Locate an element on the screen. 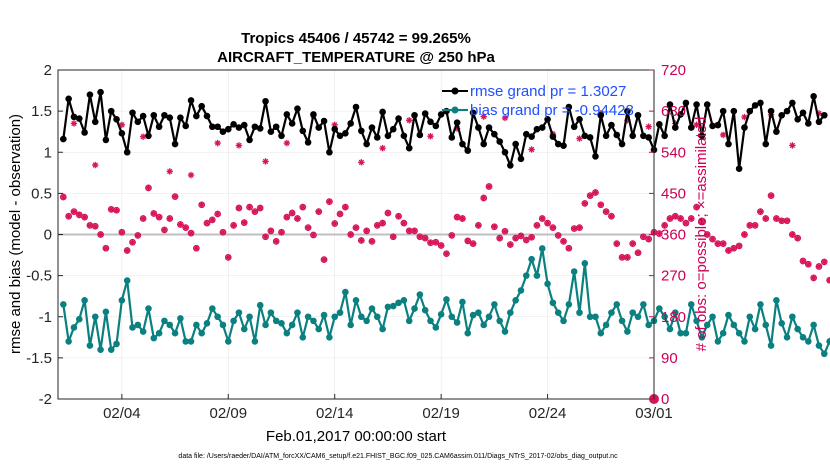  x-tick-label: 02/09 is located at coordinates (229, 413).